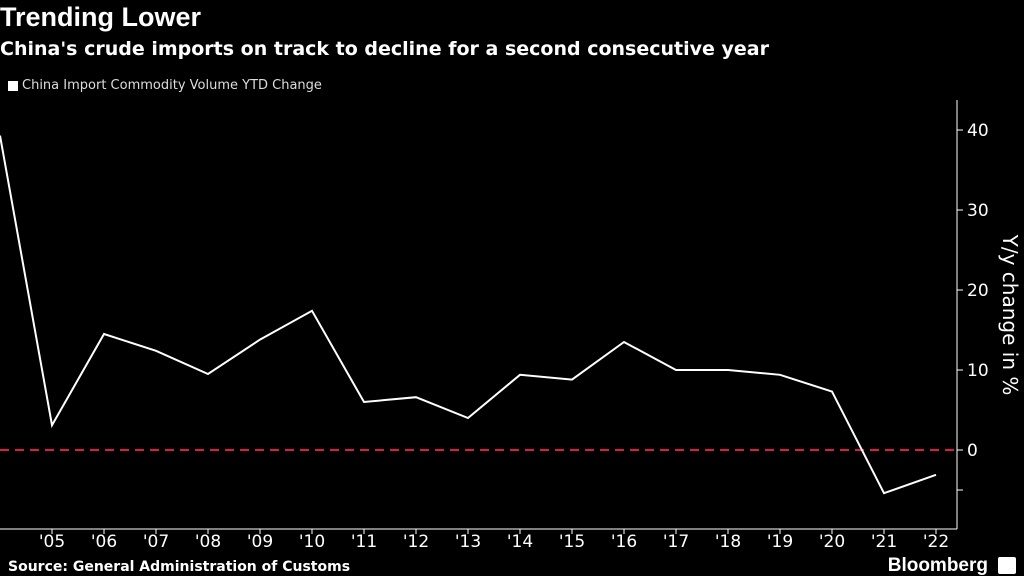  I want to click on x-tick-label: '22, so click(936, 542).